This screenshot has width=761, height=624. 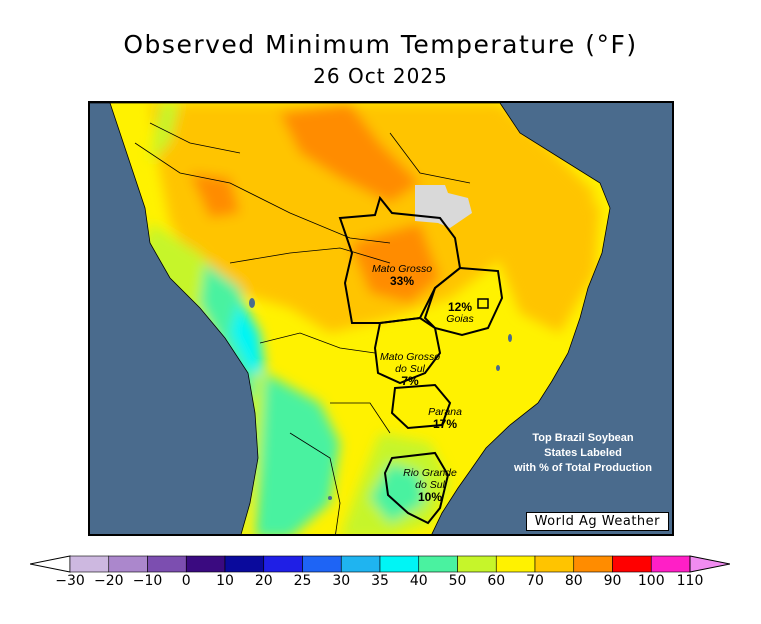 I want to click on state-outline-rio-grande-do-sul, so click(x=416, y=488).